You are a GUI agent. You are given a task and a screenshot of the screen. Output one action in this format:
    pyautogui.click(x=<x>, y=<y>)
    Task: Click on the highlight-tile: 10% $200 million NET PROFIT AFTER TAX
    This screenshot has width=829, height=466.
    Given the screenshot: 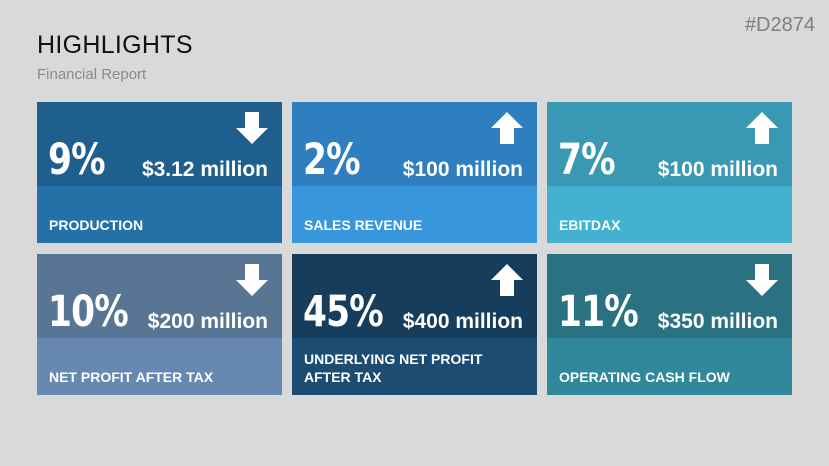 What is the action you would take?
    pyautogui.click(x=159, y=324)
    